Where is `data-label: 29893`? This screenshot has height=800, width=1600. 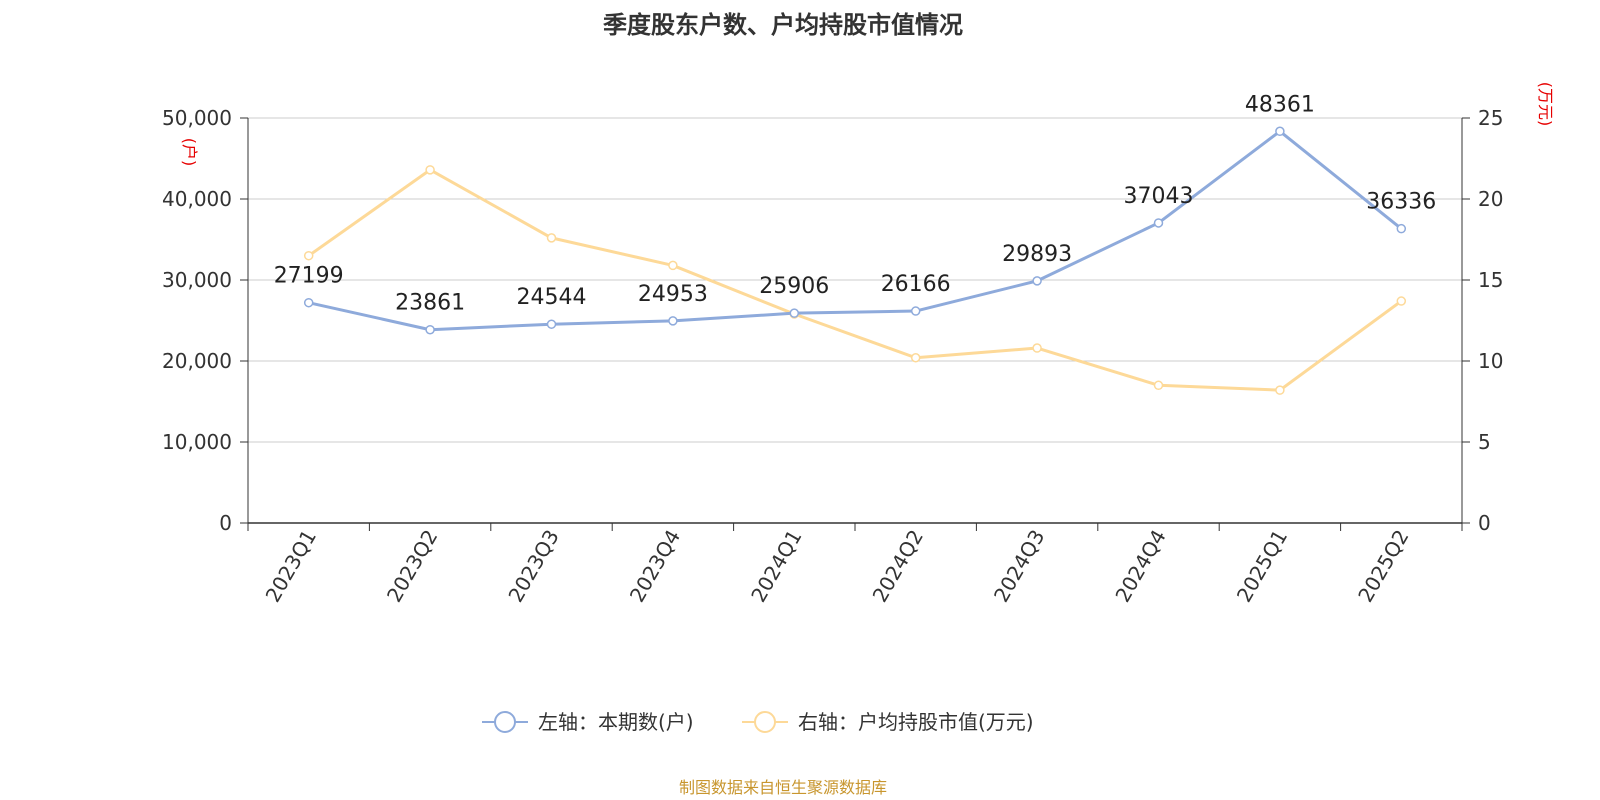
data-label: 29893 is located at coordinates (1037, 254).